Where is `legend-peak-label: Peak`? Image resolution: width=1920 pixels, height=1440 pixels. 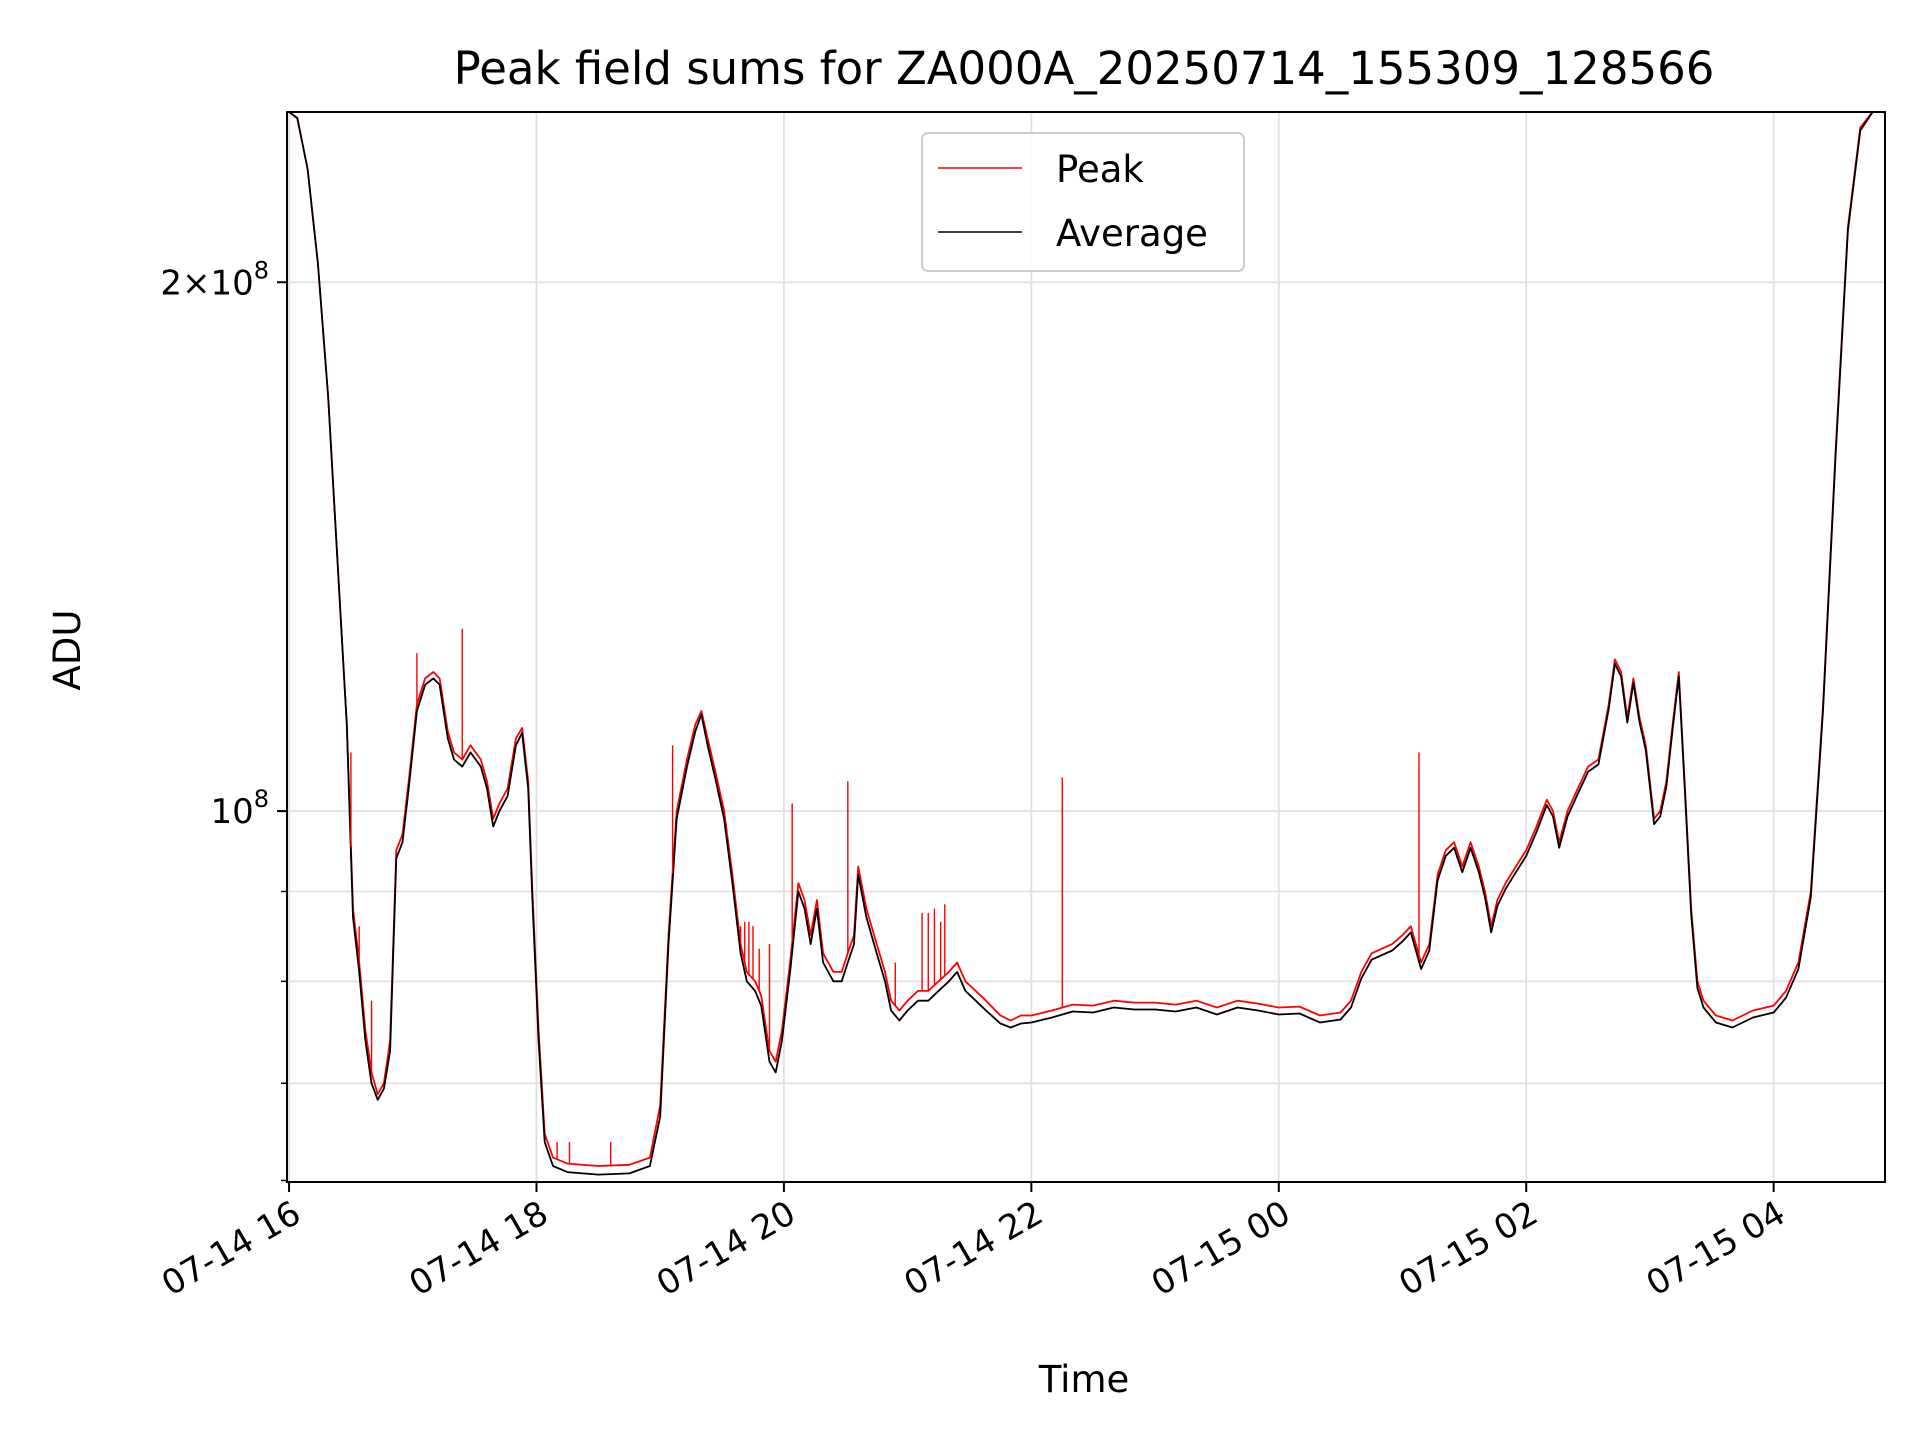 legend-peak-label: Peak is located at coordinates (1100, 169).